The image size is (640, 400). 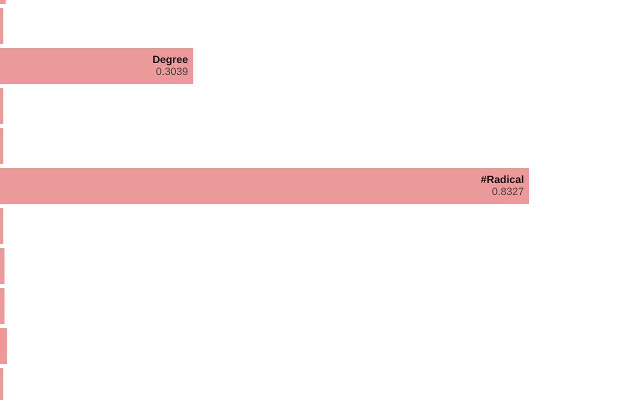 What do you see at coordinates (172, 72) in the screenshot?
I see `data-label: 0.3039` at bounding box center [172, 72].